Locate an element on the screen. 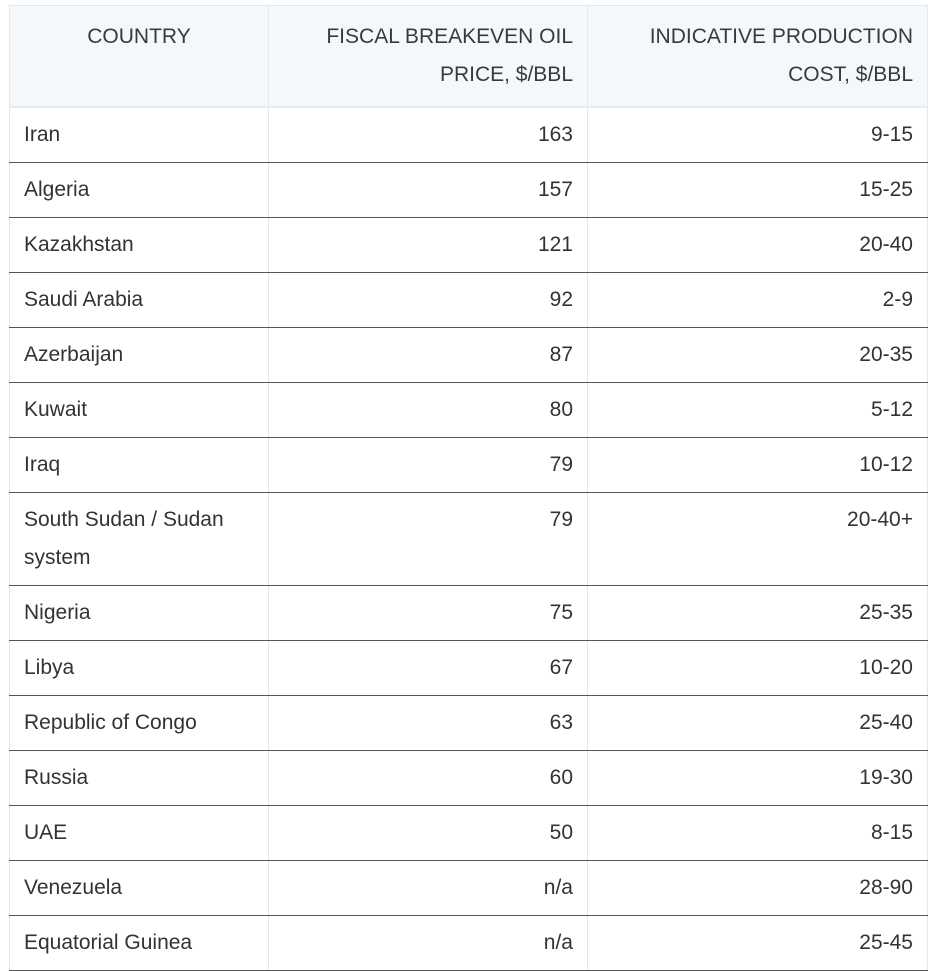  breakeven-cell: 67 is located at coordinates (428, 668).